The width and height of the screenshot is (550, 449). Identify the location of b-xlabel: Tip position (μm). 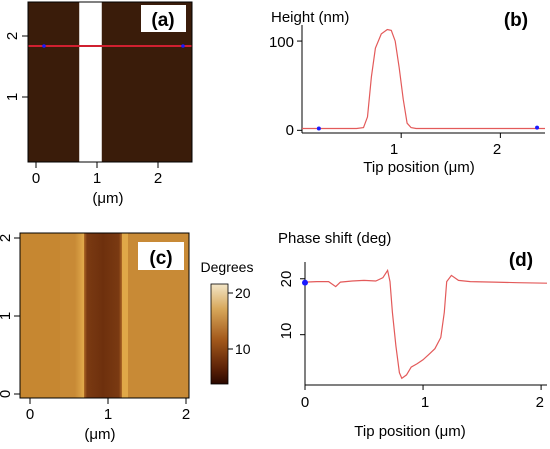
(418, 167).